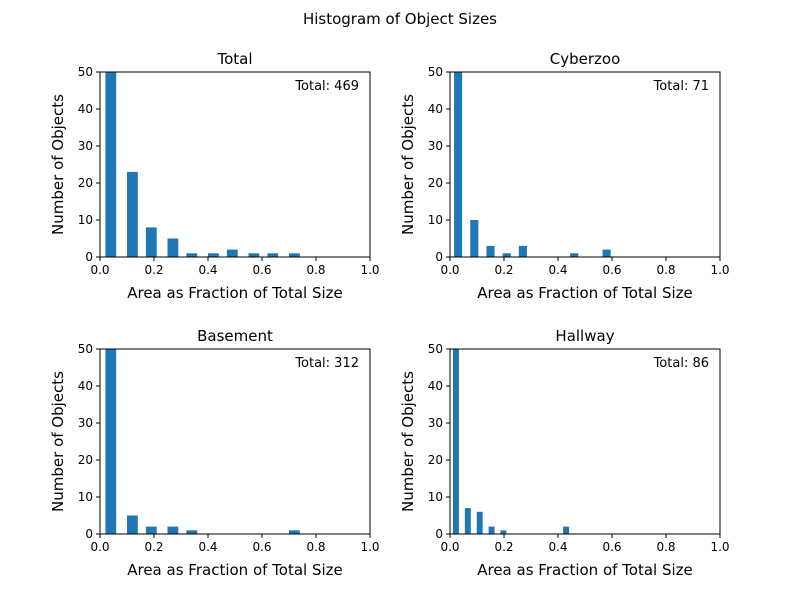 The height and width of the screenshot is (600, 800). Describe the element at coordinates (235, 336) in the screenshot. I see `subplot-title: Basement` at that location.